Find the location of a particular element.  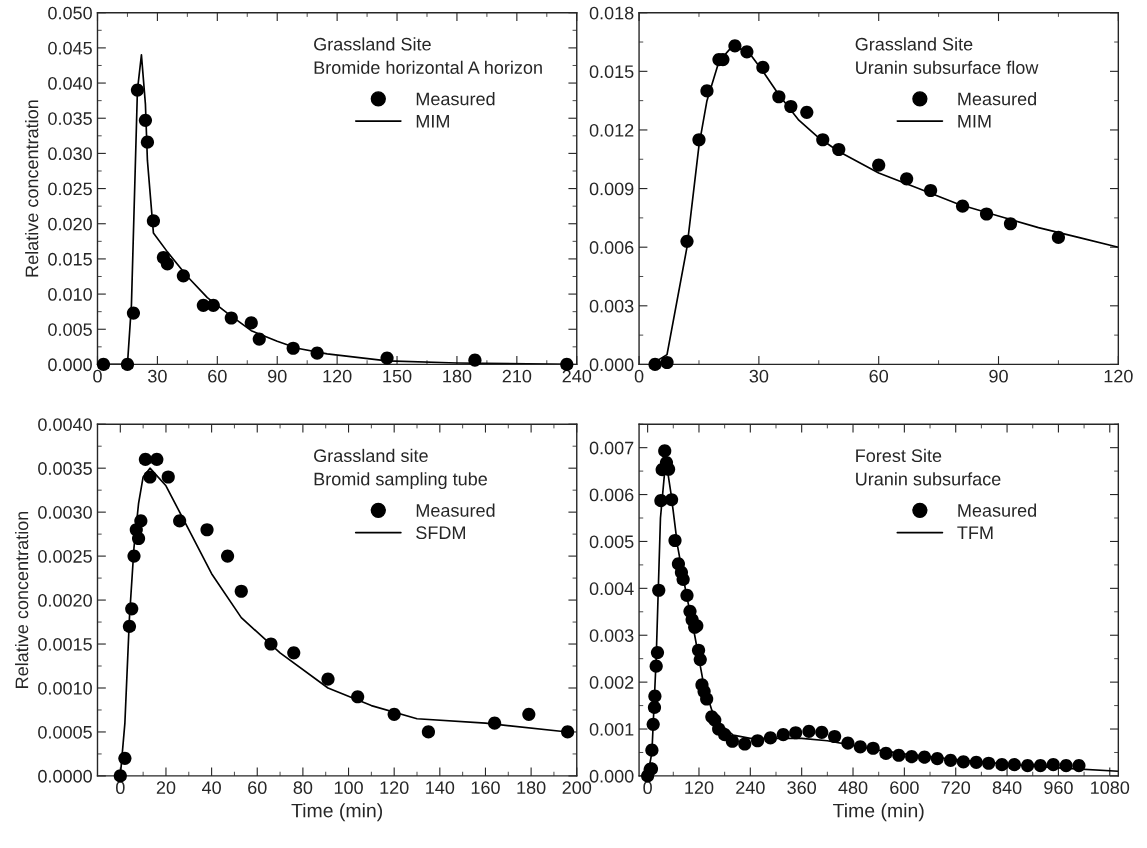

x-tick-label: 360 is located at coordinates (802, 788).